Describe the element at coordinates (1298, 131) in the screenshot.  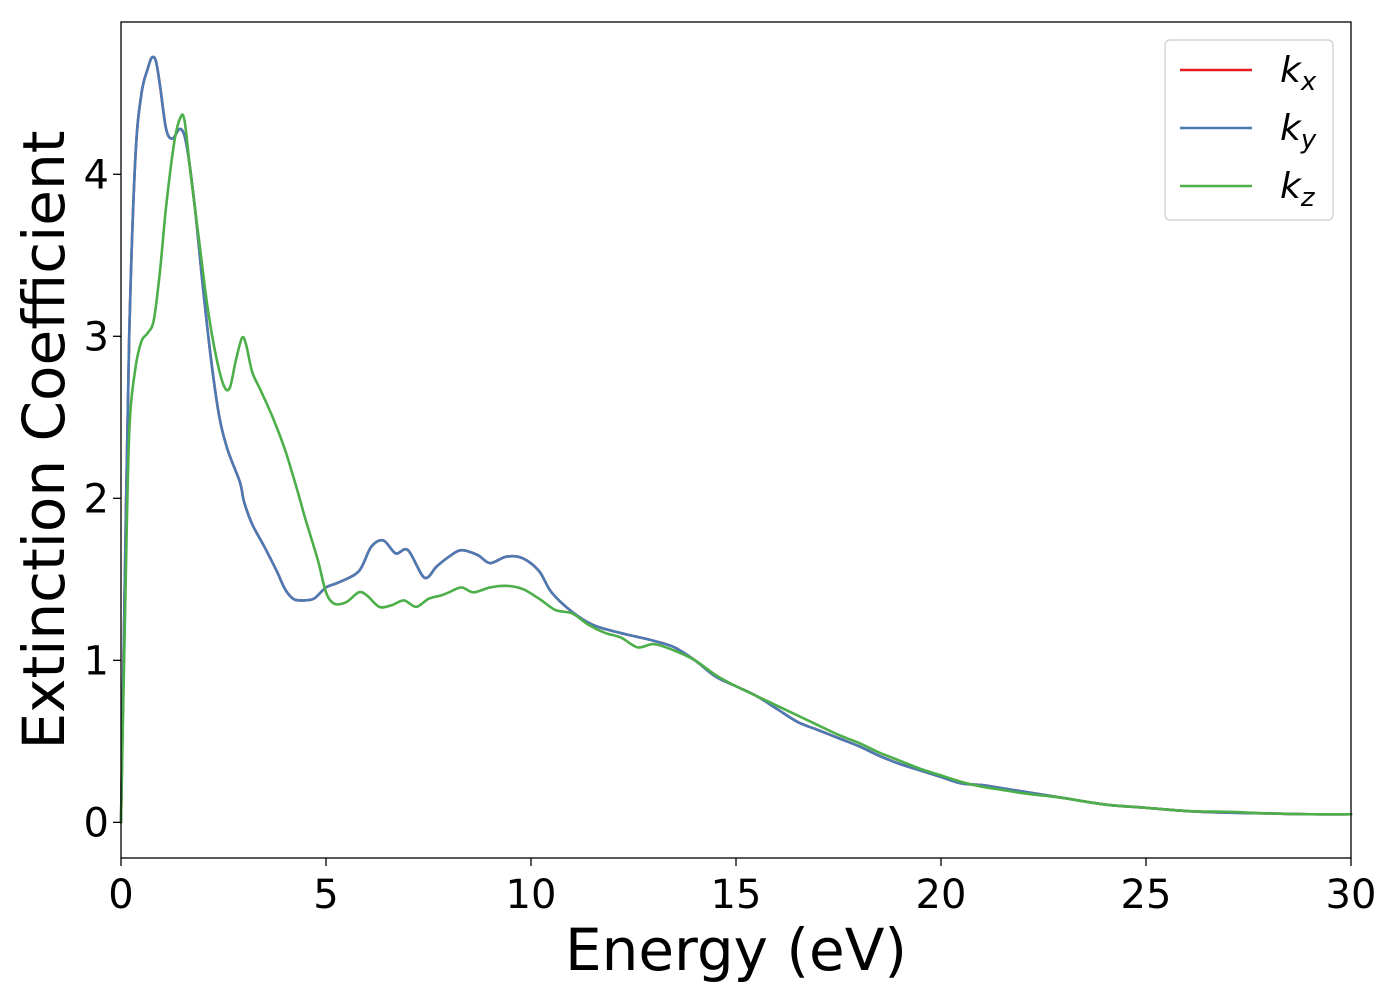
I see `legend-label-ky: ky` at that location.